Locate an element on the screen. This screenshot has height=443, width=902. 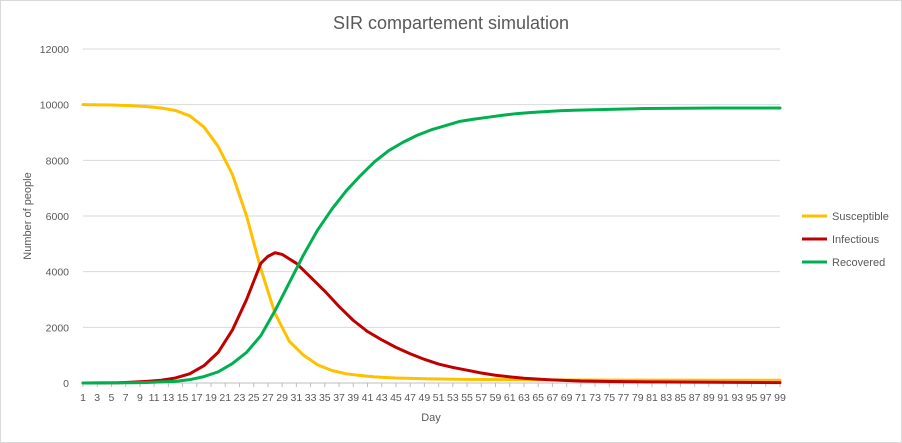
x-tick-label: 73 is located at coordinates (595, 398).